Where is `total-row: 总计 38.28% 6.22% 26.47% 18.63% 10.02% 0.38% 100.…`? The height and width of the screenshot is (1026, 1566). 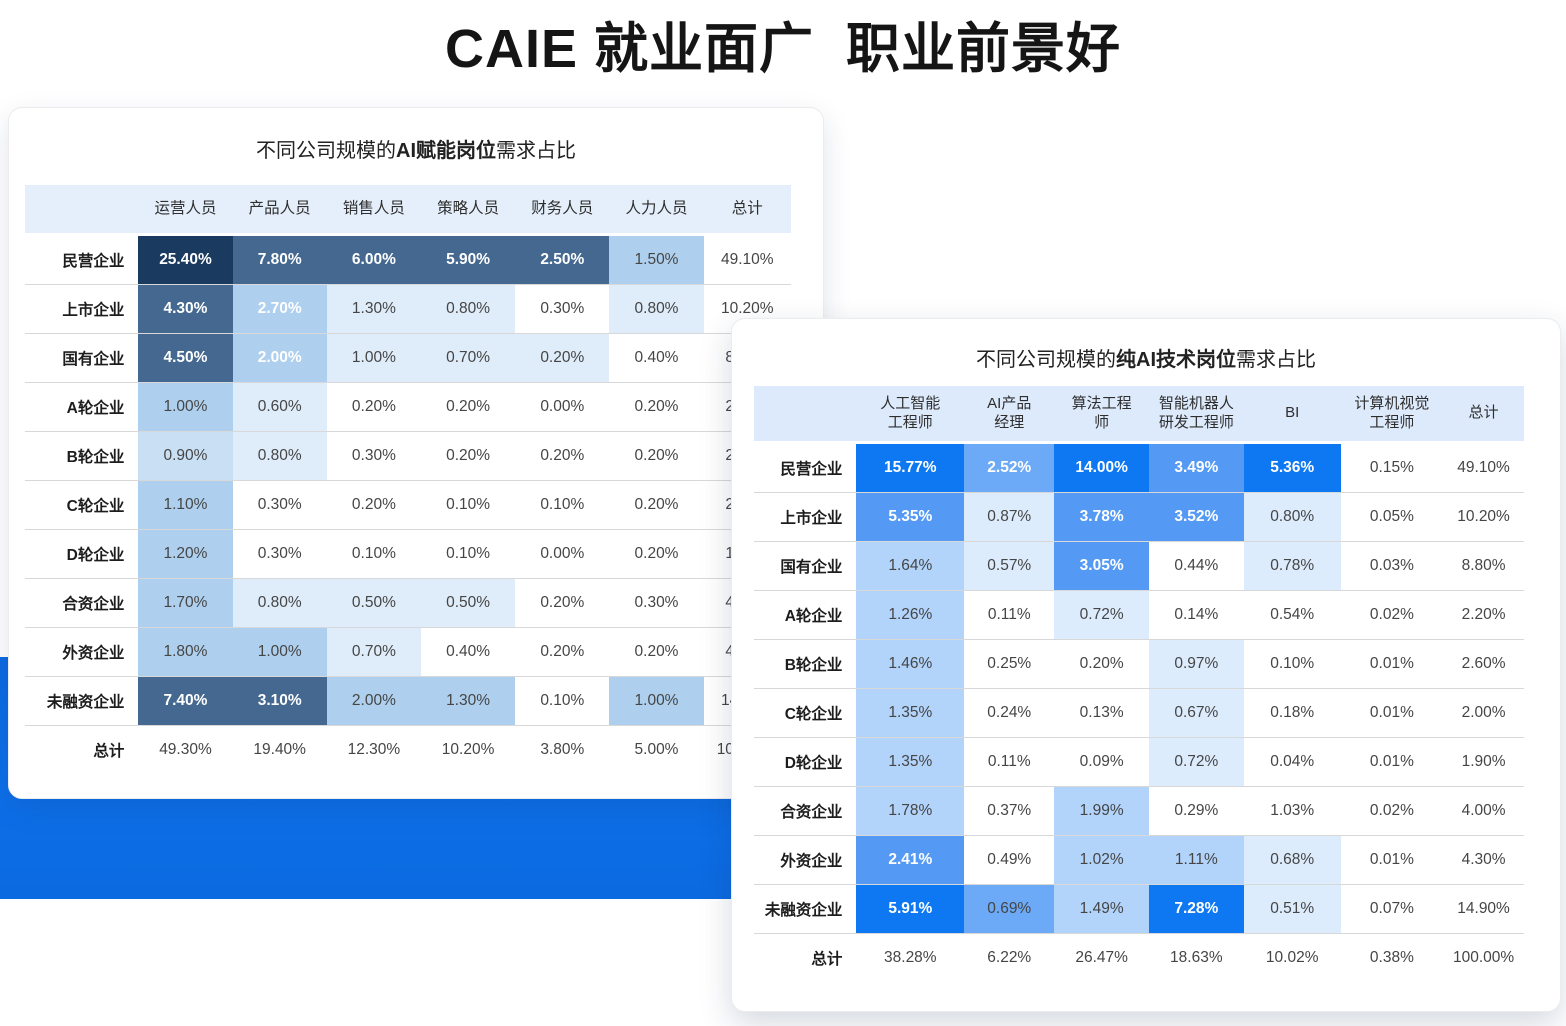 total-row: 总计 38.28% 6.22% 26.47% 18.63% 10.02% 0.38% 100.… is located at coordinates (1139, 957).